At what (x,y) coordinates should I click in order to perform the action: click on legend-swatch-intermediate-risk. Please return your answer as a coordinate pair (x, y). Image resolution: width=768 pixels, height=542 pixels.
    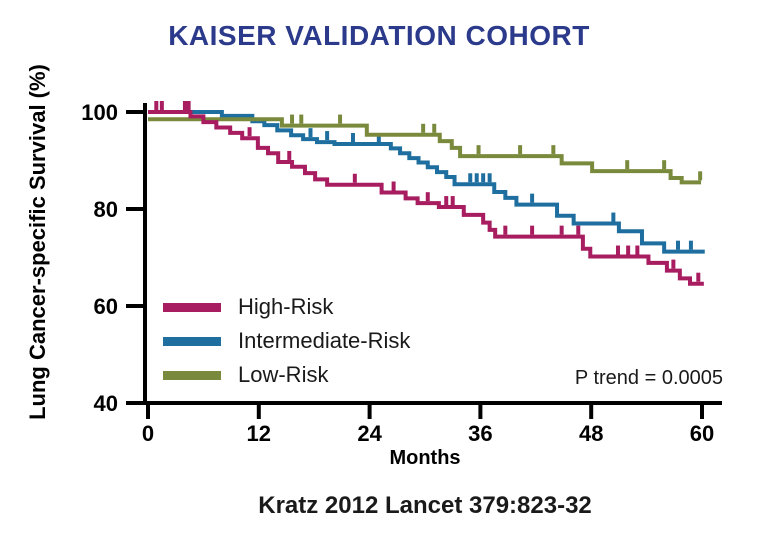
    Looking at the image, I should click on (192, 341).